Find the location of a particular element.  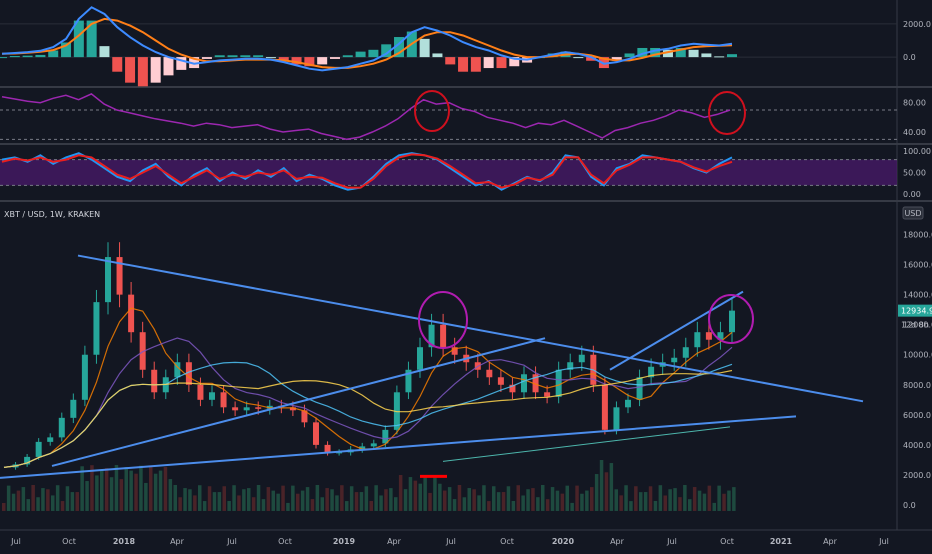

time-axis-label: 2021 is located at coordinates (781, 541).